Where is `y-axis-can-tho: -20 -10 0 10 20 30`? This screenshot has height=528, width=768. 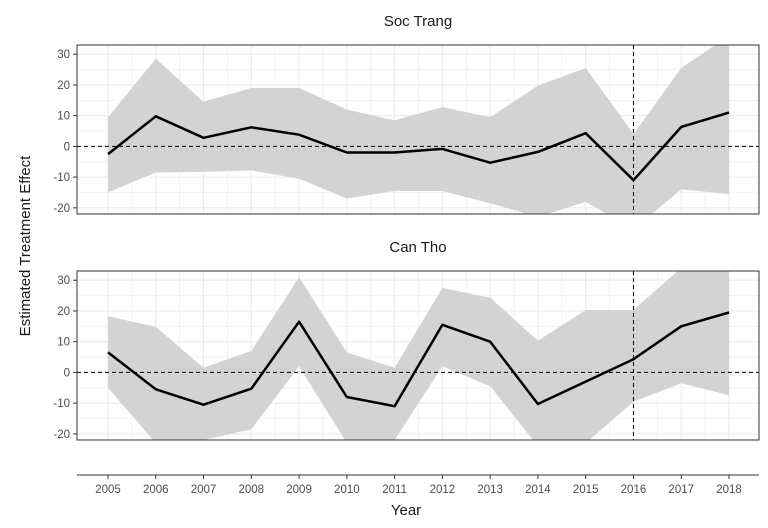 y-axis-can-tho: -20 -10 0 10 20 30 is located at coordinates (65, 358).